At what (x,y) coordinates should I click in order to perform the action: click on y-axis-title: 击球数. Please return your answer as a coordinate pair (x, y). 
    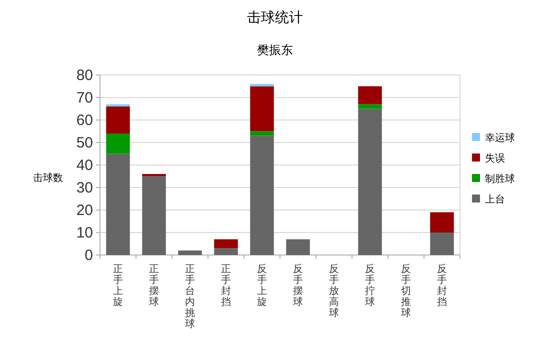
    Looking at the image, I should click on (48, 178).